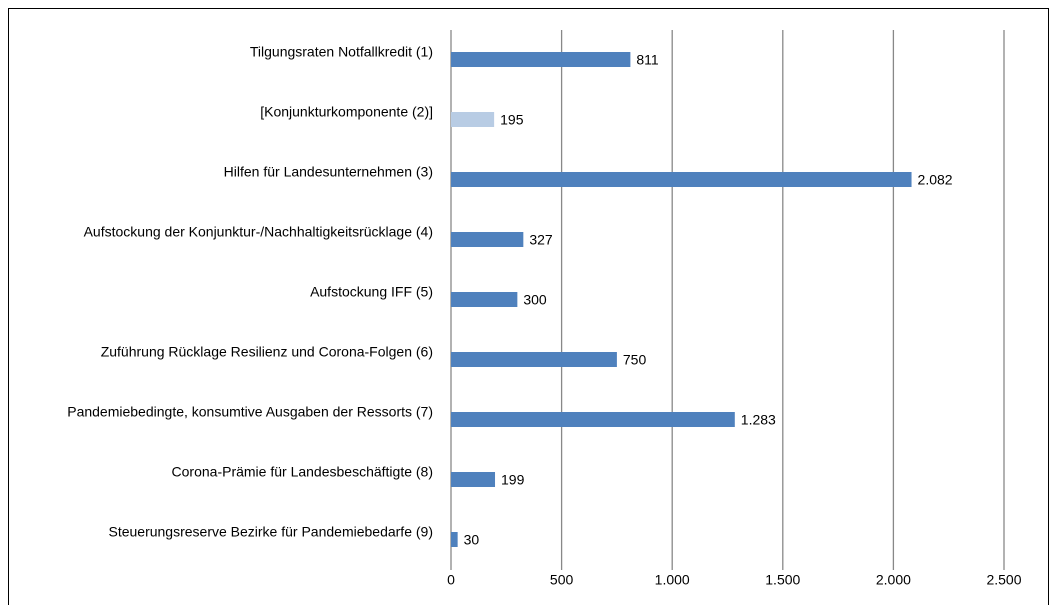  I want to click on value-label: 30, so click(472, 540).